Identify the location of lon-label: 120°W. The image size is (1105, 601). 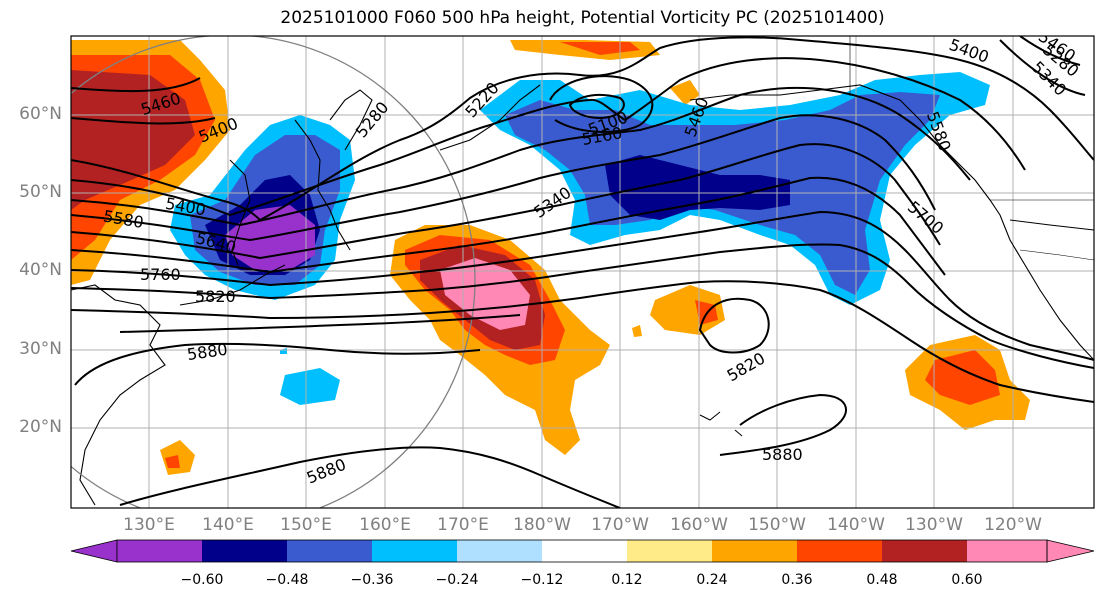
(1013, 525).